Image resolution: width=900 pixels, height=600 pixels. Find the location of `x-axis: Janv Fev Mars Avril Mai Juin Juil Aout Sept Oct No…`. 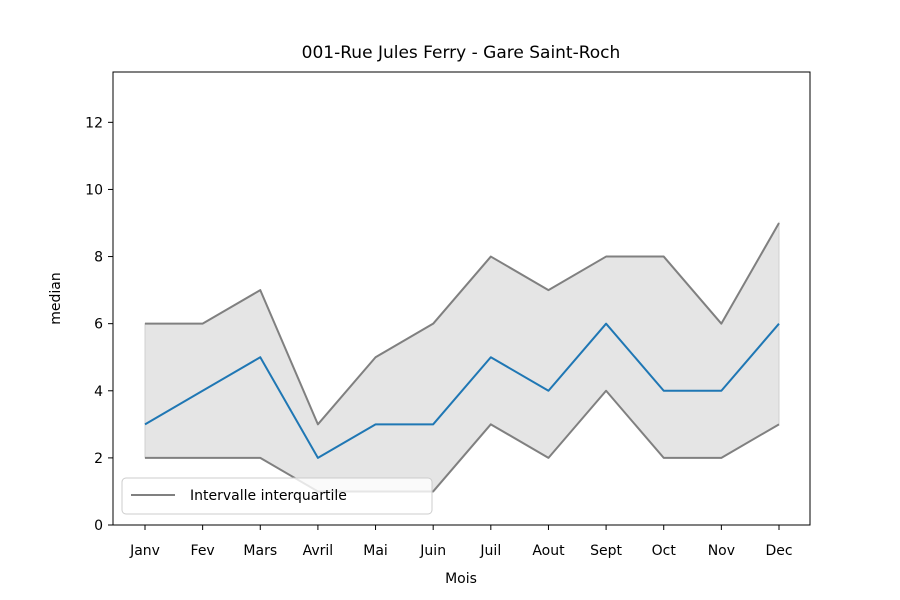

x-axis: Janv Fev Mars Avril Mai Juin Juil Aout Sept Oct No… is located at coordinates (461, 542).